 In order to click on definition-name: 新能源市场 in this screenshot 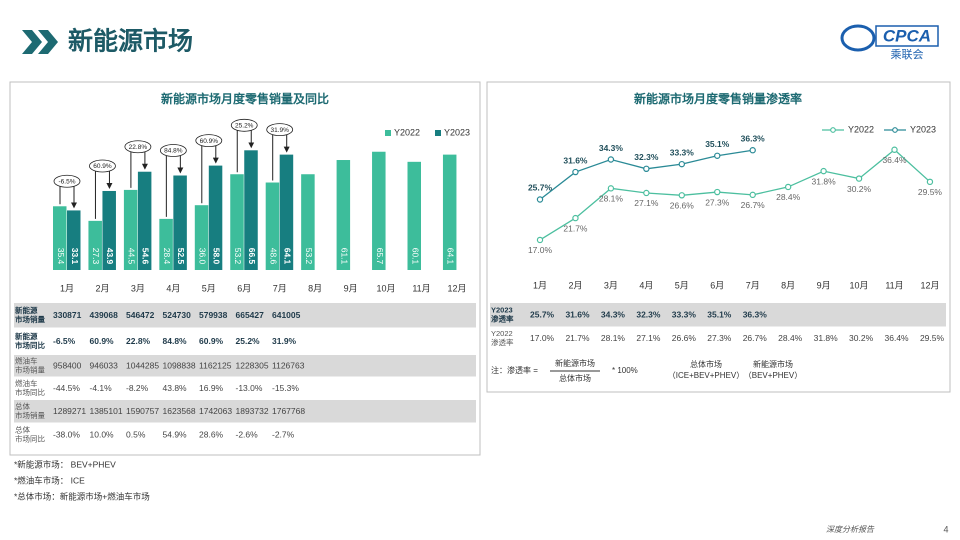, I will do `click(773, 364)`.